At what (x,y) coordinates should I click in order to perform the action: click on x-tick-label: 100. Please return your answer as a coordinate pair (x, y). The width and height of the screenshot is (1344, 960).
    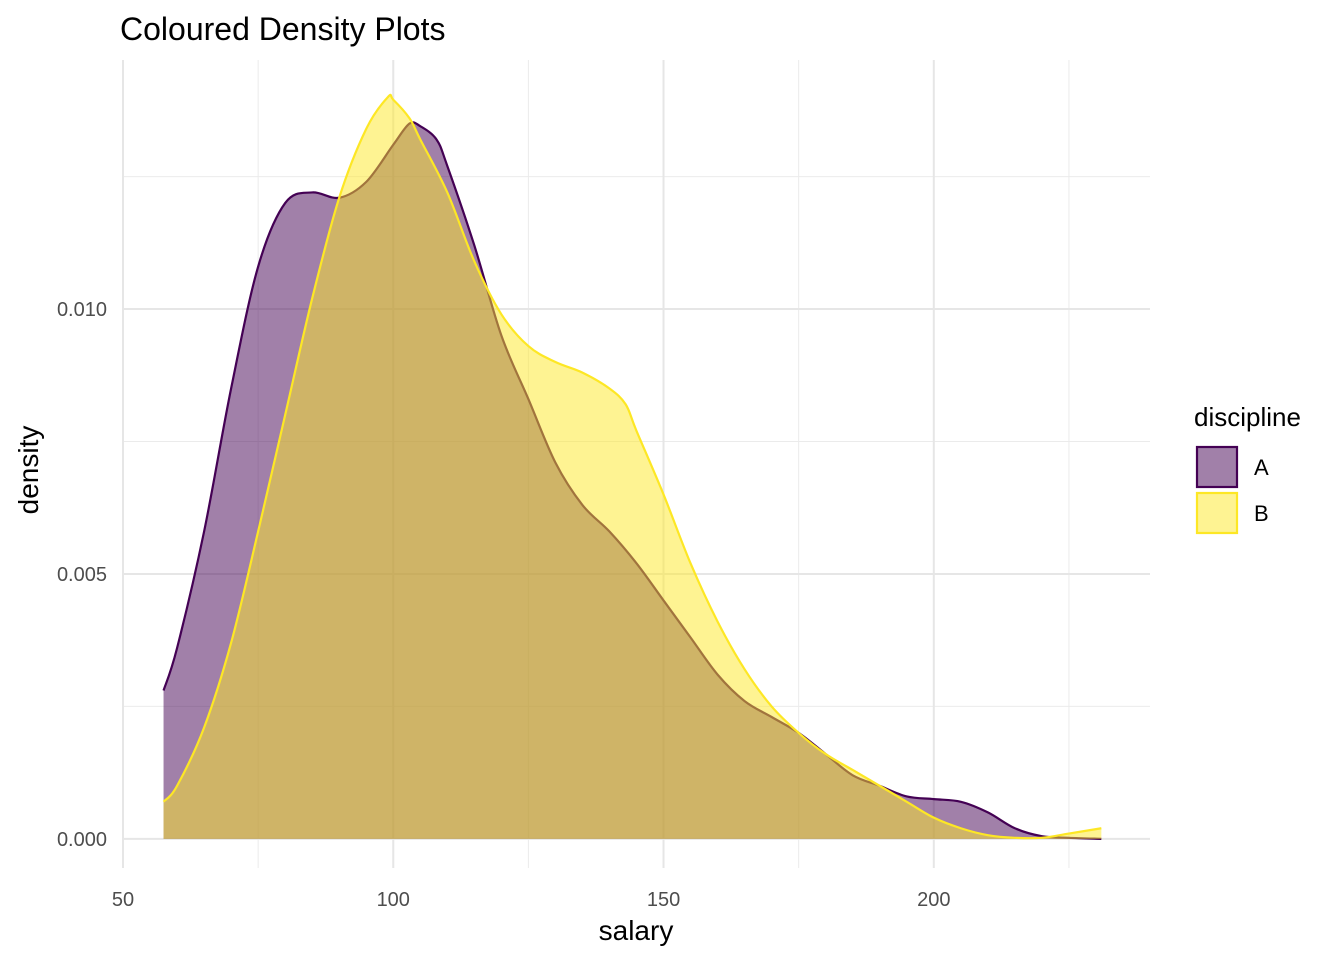
    Looking at the image, I should click on (393, 900).